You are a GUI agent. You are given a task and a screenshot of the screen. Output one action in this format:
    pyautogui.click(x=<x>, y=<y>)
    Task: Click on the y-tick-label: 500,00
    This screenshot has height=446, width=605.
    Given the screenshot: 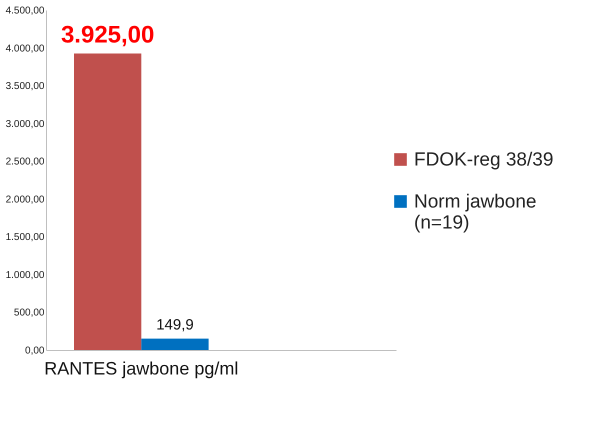 What is the action you would take?
    pyautogui.click(x=29, y=313)
    